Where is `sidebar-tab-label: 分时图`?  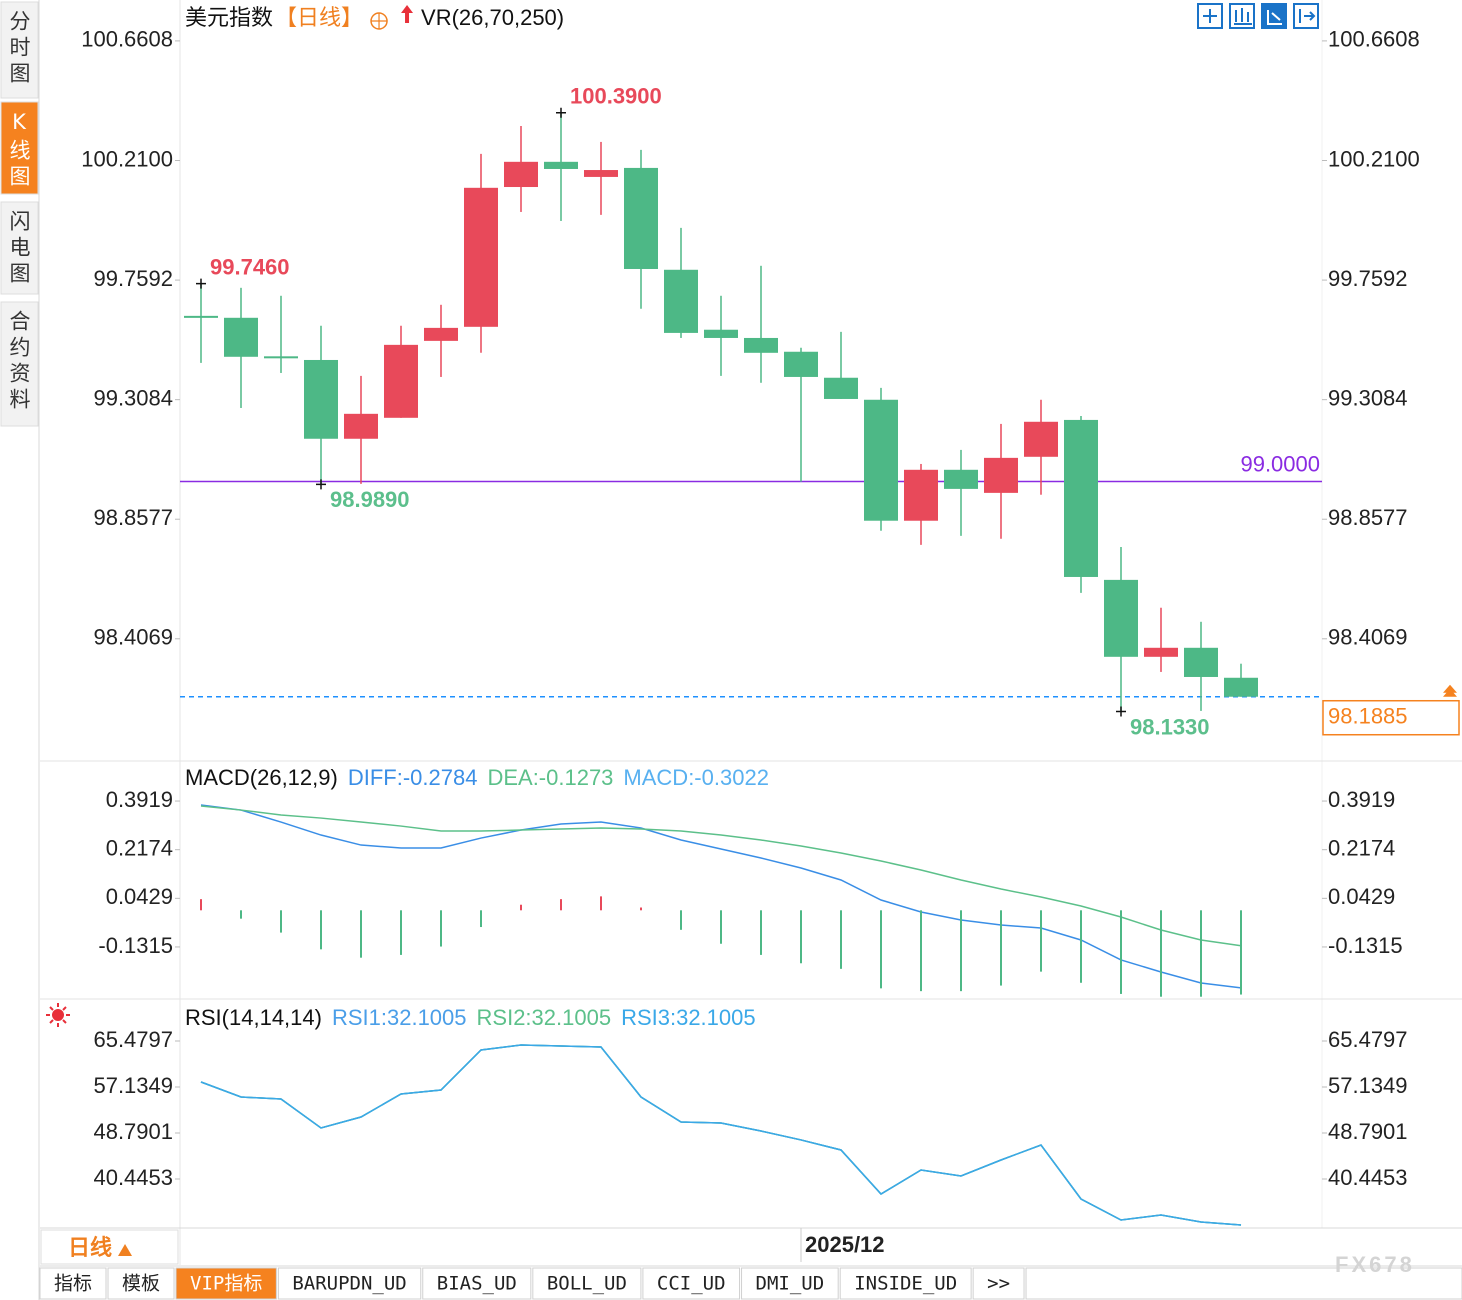
sidebar-tab-label: 分时图 is located at coordinates (19, 49).